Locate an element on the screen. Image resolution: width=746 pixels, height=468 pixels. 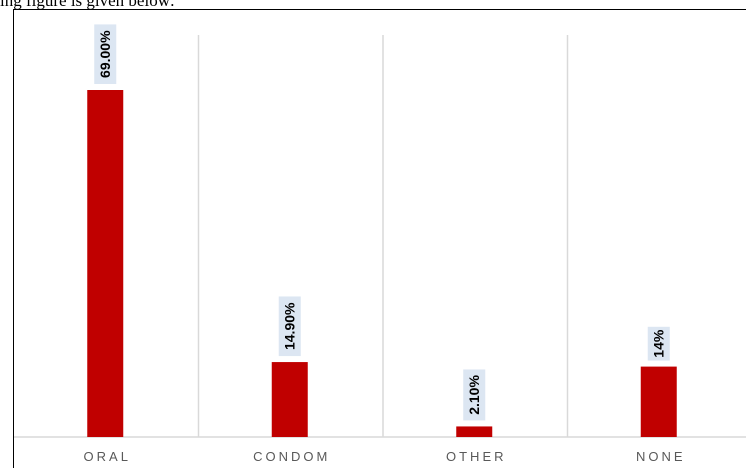
data-label-text: 2.10% is located at coordinates (474, 395).